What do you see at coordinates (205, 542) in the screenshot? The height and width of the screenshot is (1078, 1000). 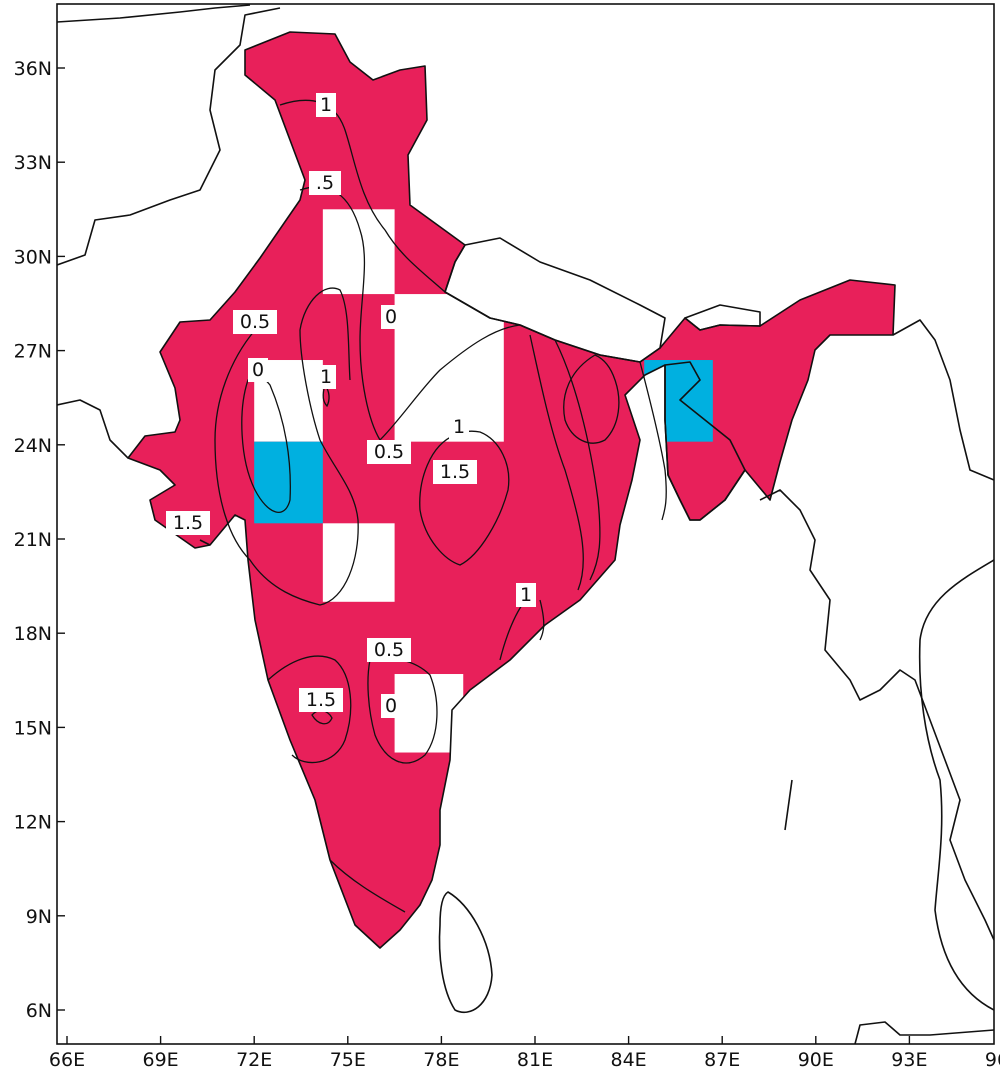 I see `gujarat-coast-mark` at bounding box center [205, 542].